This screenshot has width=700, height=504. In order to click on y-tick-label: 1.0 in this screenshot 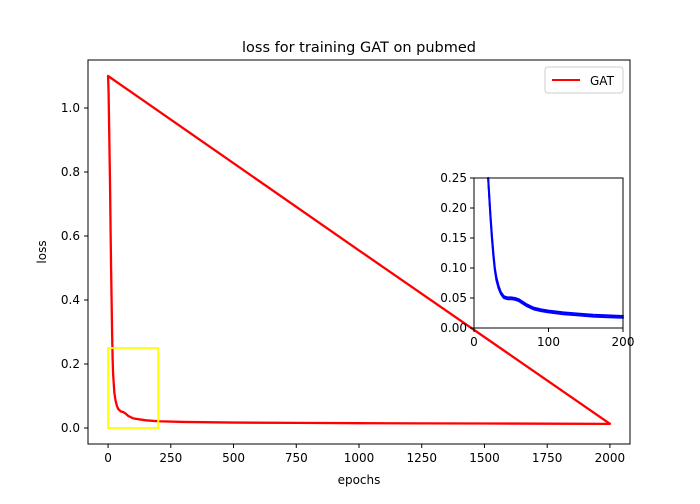, I will do `click(70, 108)`.